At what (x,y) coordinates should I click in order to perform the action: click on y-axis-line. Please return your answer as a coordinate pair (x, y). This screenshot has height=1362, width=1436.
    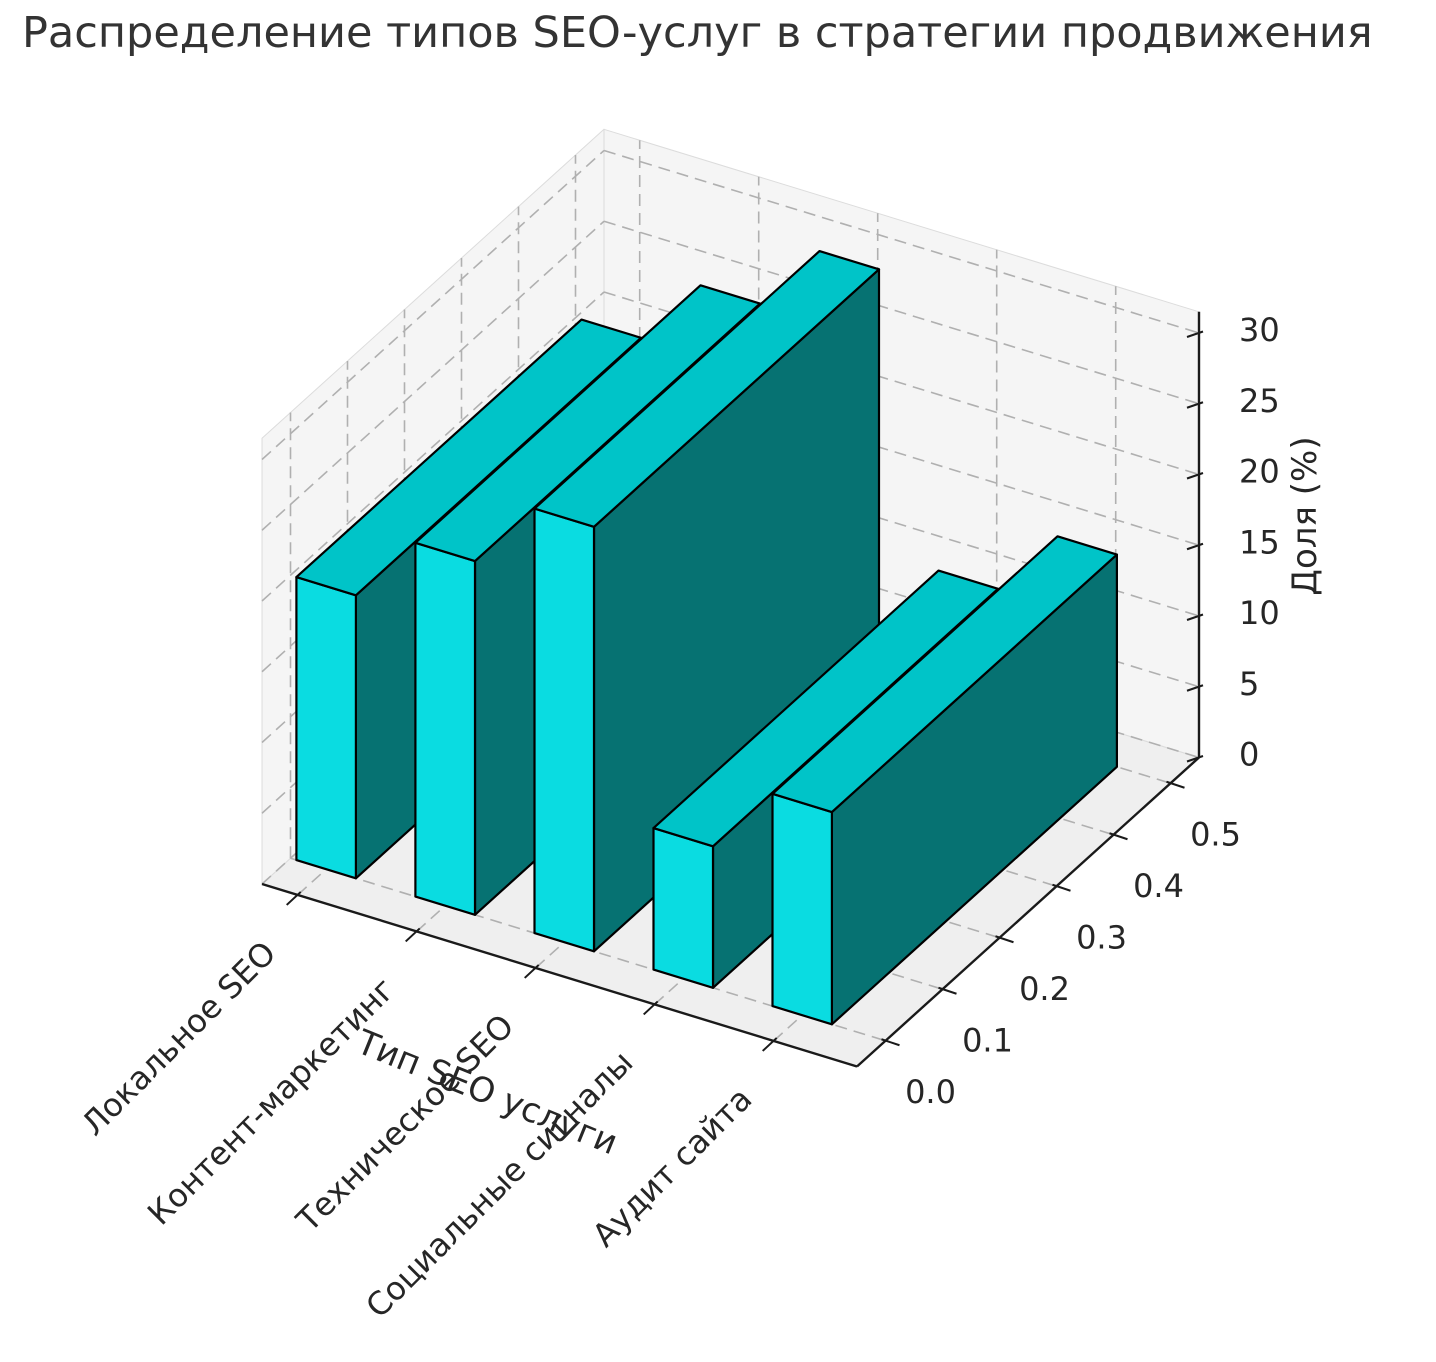
    Looking at the image, I should click on (1028, 912).